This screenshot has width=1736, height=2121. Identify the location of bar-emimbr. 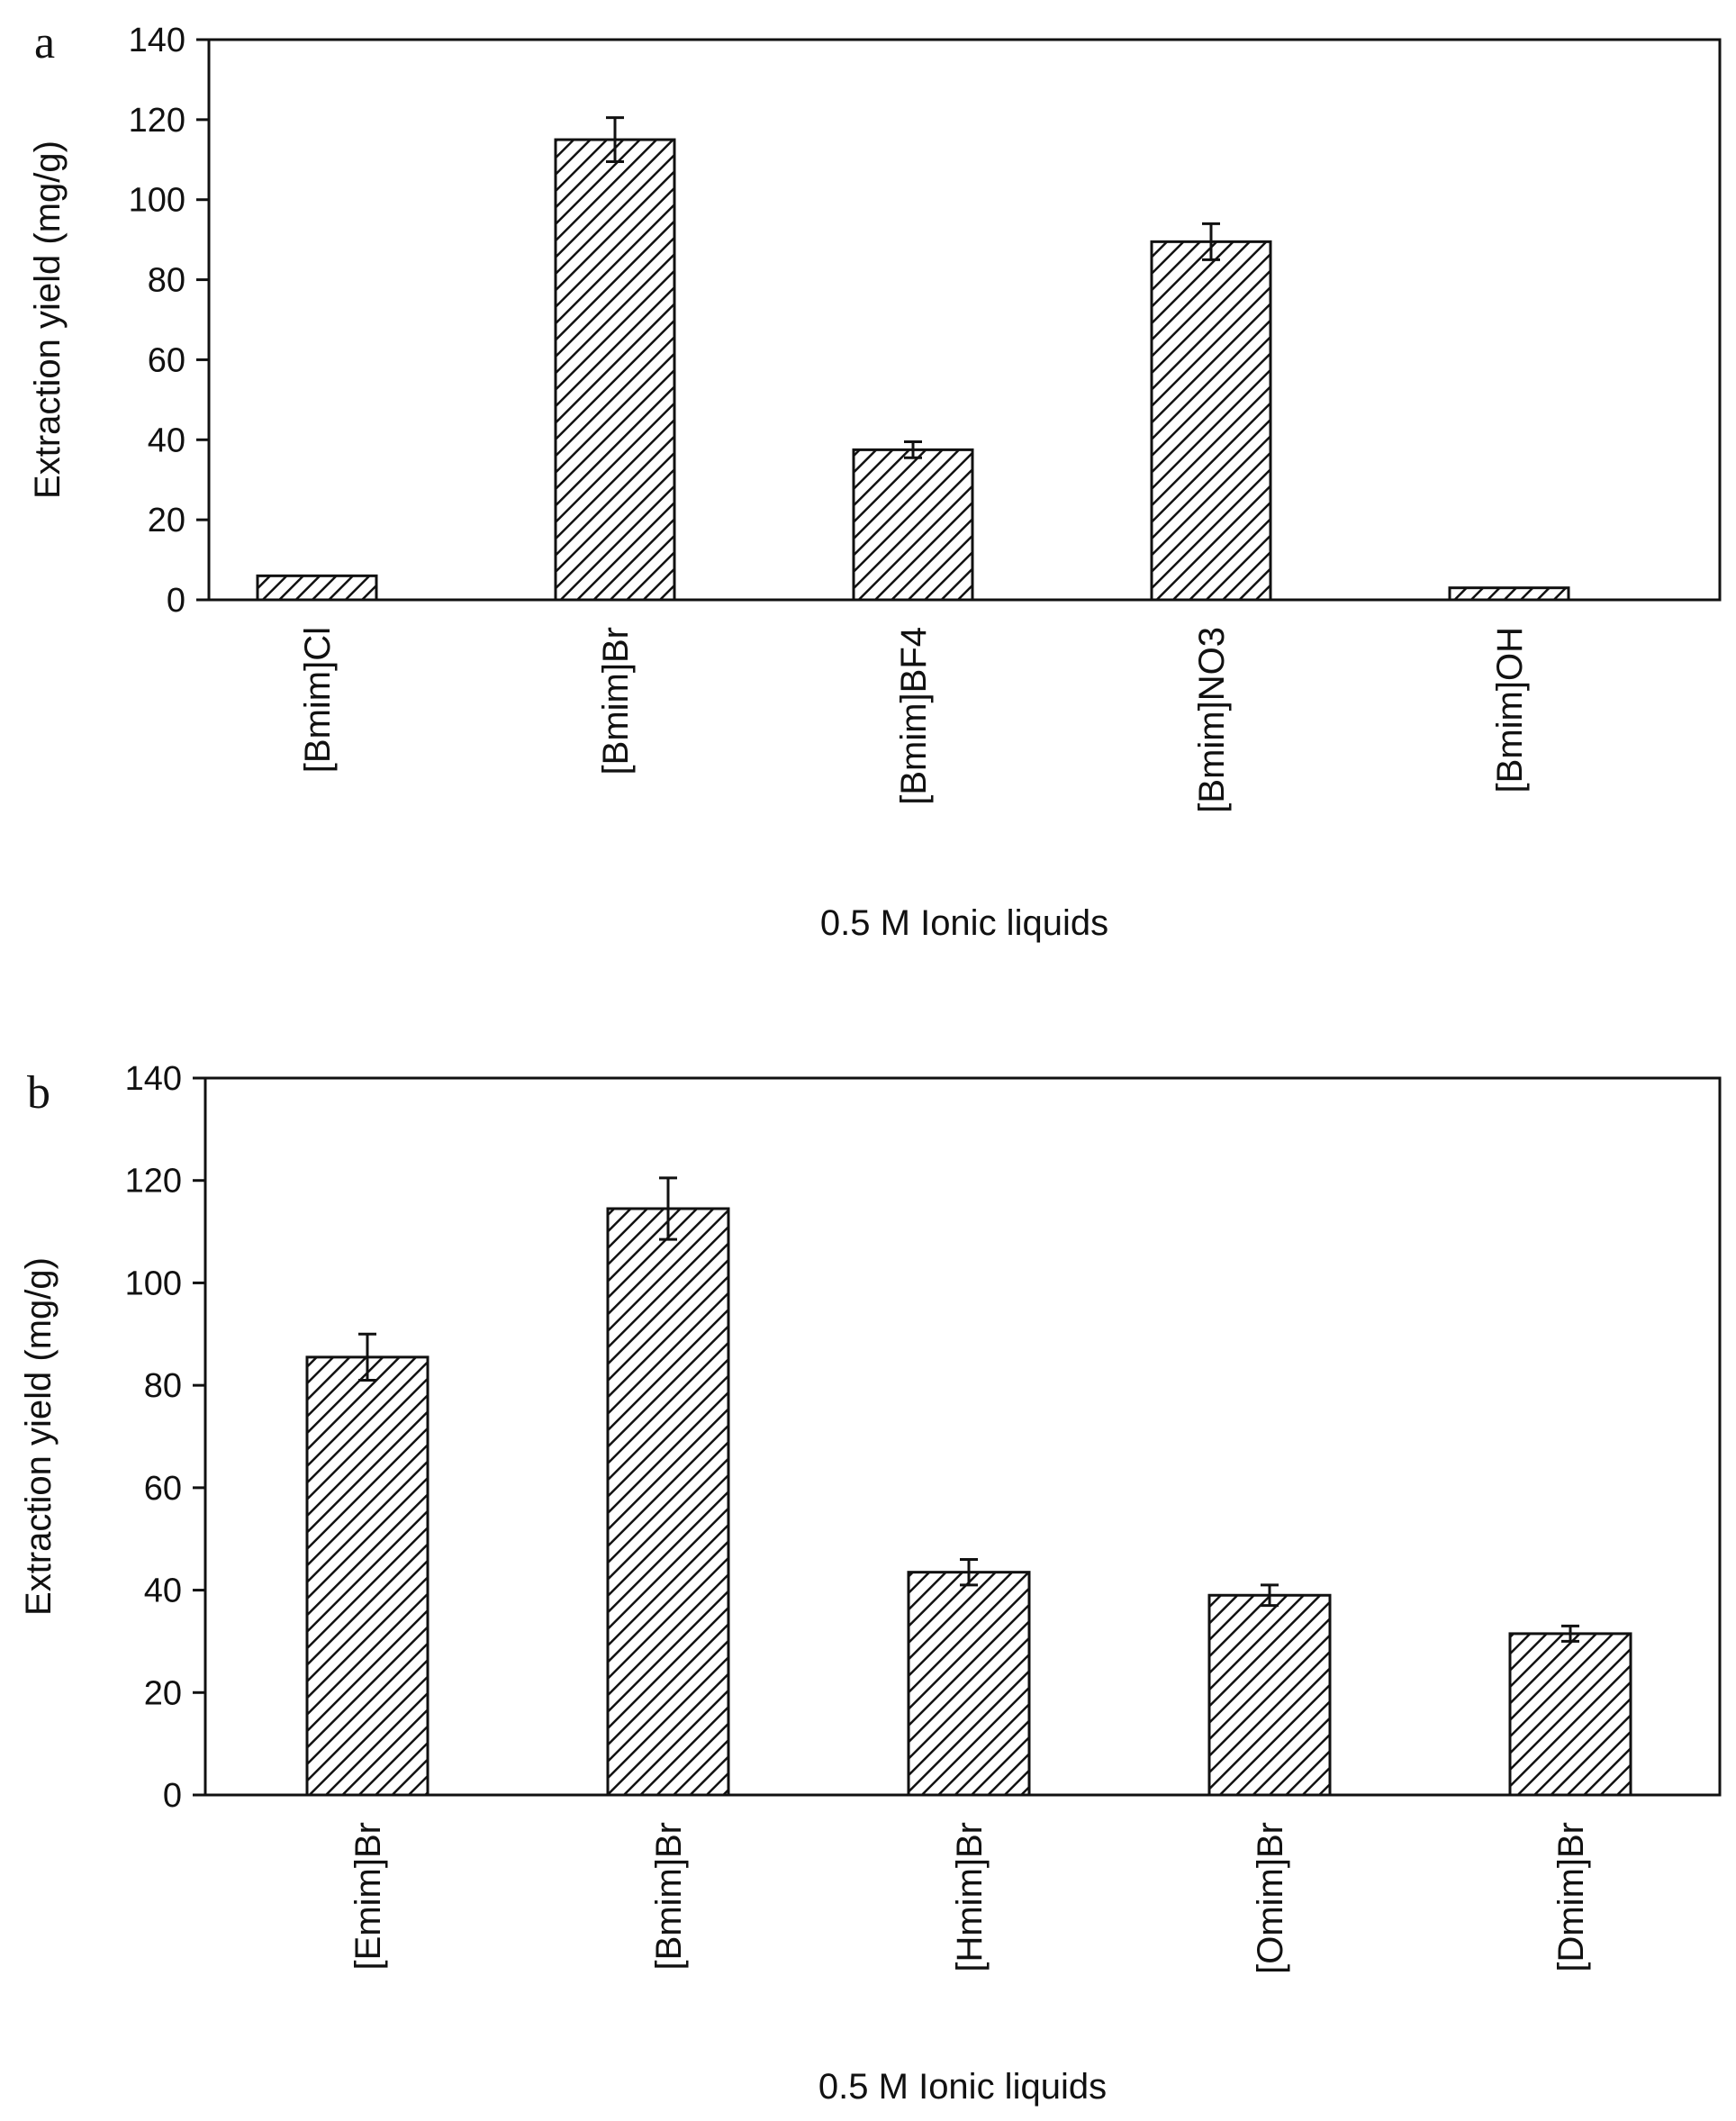
(367, 1576).